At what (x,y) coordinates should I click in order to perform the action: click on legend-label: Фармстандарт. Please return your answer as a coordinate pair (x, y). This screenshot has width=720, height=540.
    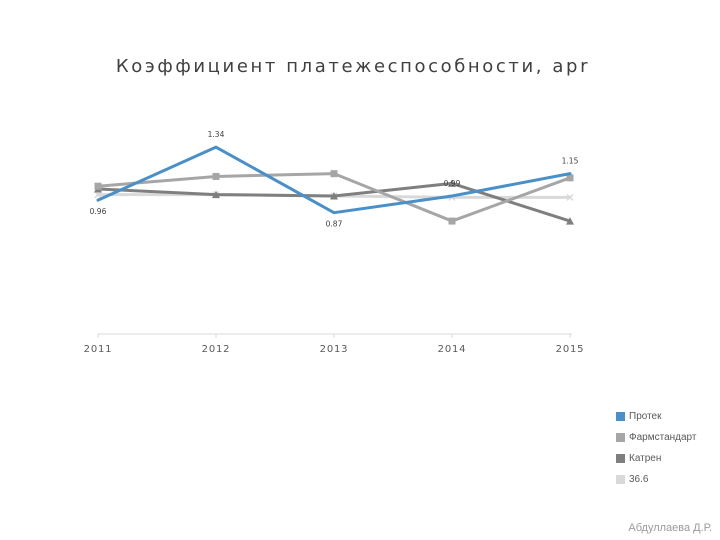
    Looking at the image, I should click on (663, 437).